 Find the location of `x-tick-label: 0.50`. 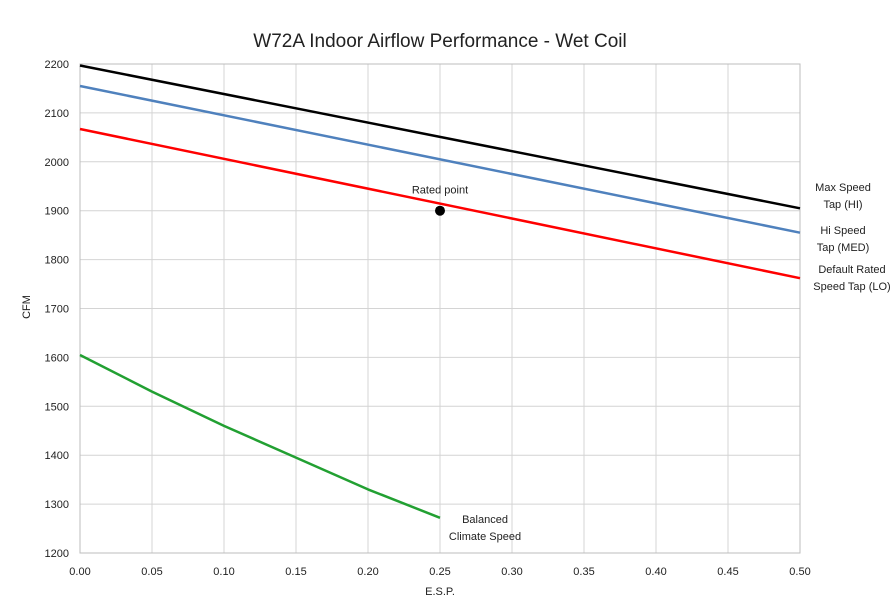

x-tick-label: 0.50 is located at coordinates (799, 572).